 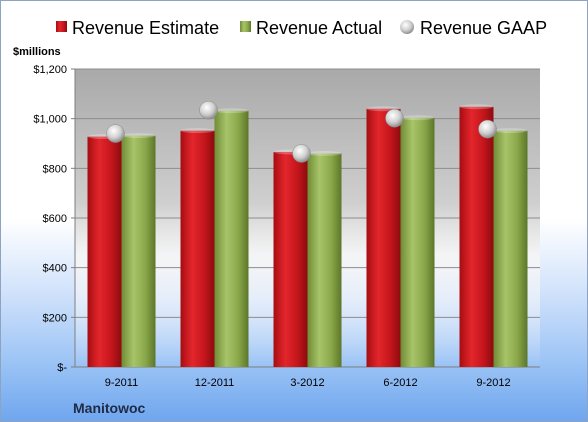 I want to click on y-tick-label: $200, so click(x=55, y=318).